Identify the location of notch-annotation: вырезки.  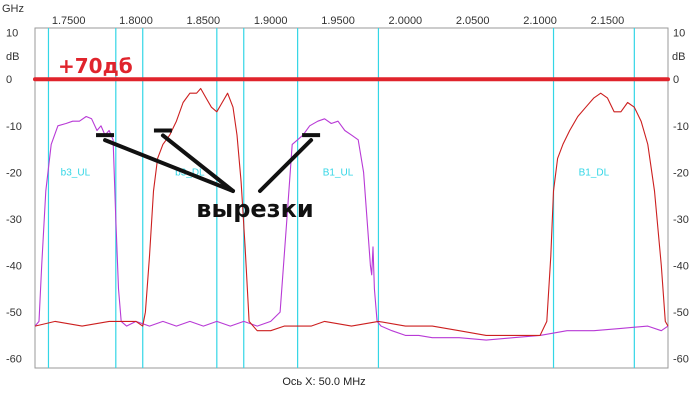
(208, 175).